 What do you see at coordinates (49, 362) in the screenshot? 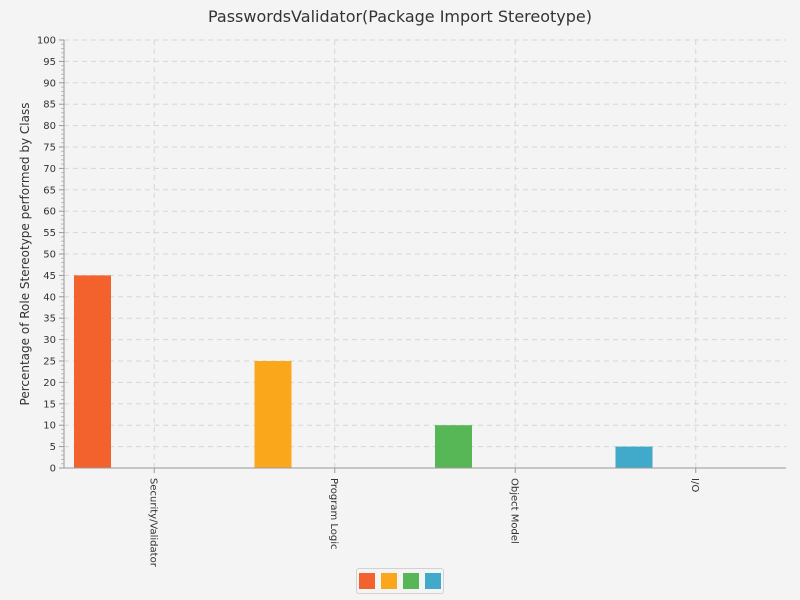
I see `y-tick-label: 25` at bounding box center [49, 362].